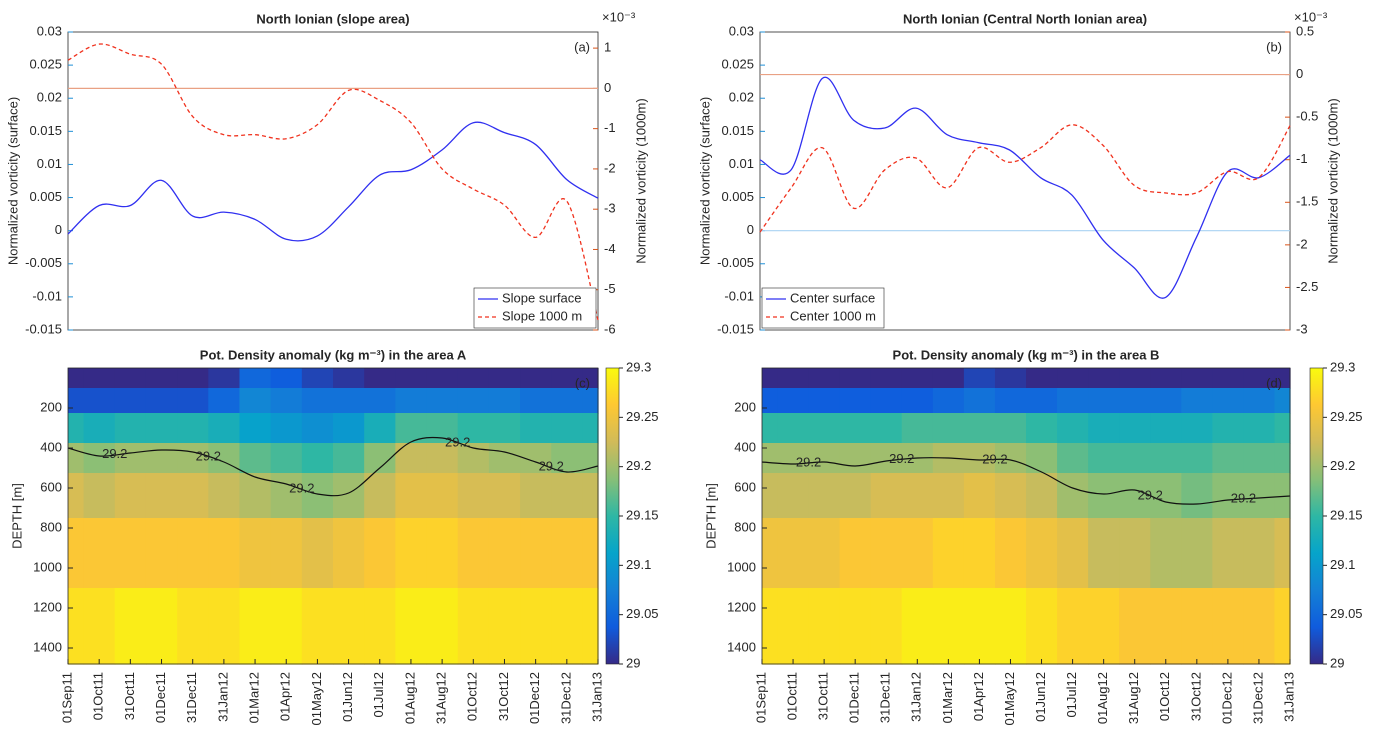  Describe the element at coordinates (582, 46) in the screenshot. I see `panel-label: (a)` at that location.